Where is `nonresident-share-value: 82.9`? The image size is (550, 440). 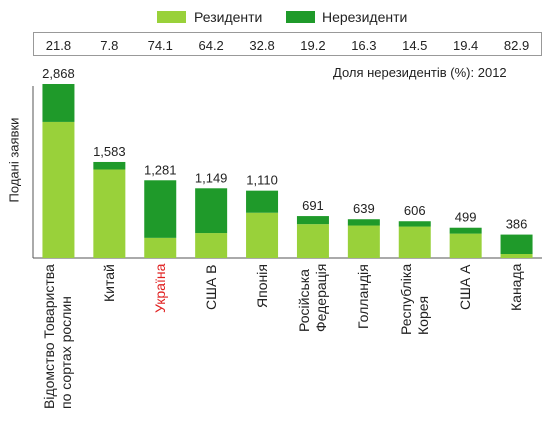
nonresident-share-value: 82.9 is located at coordinates (516, 45).